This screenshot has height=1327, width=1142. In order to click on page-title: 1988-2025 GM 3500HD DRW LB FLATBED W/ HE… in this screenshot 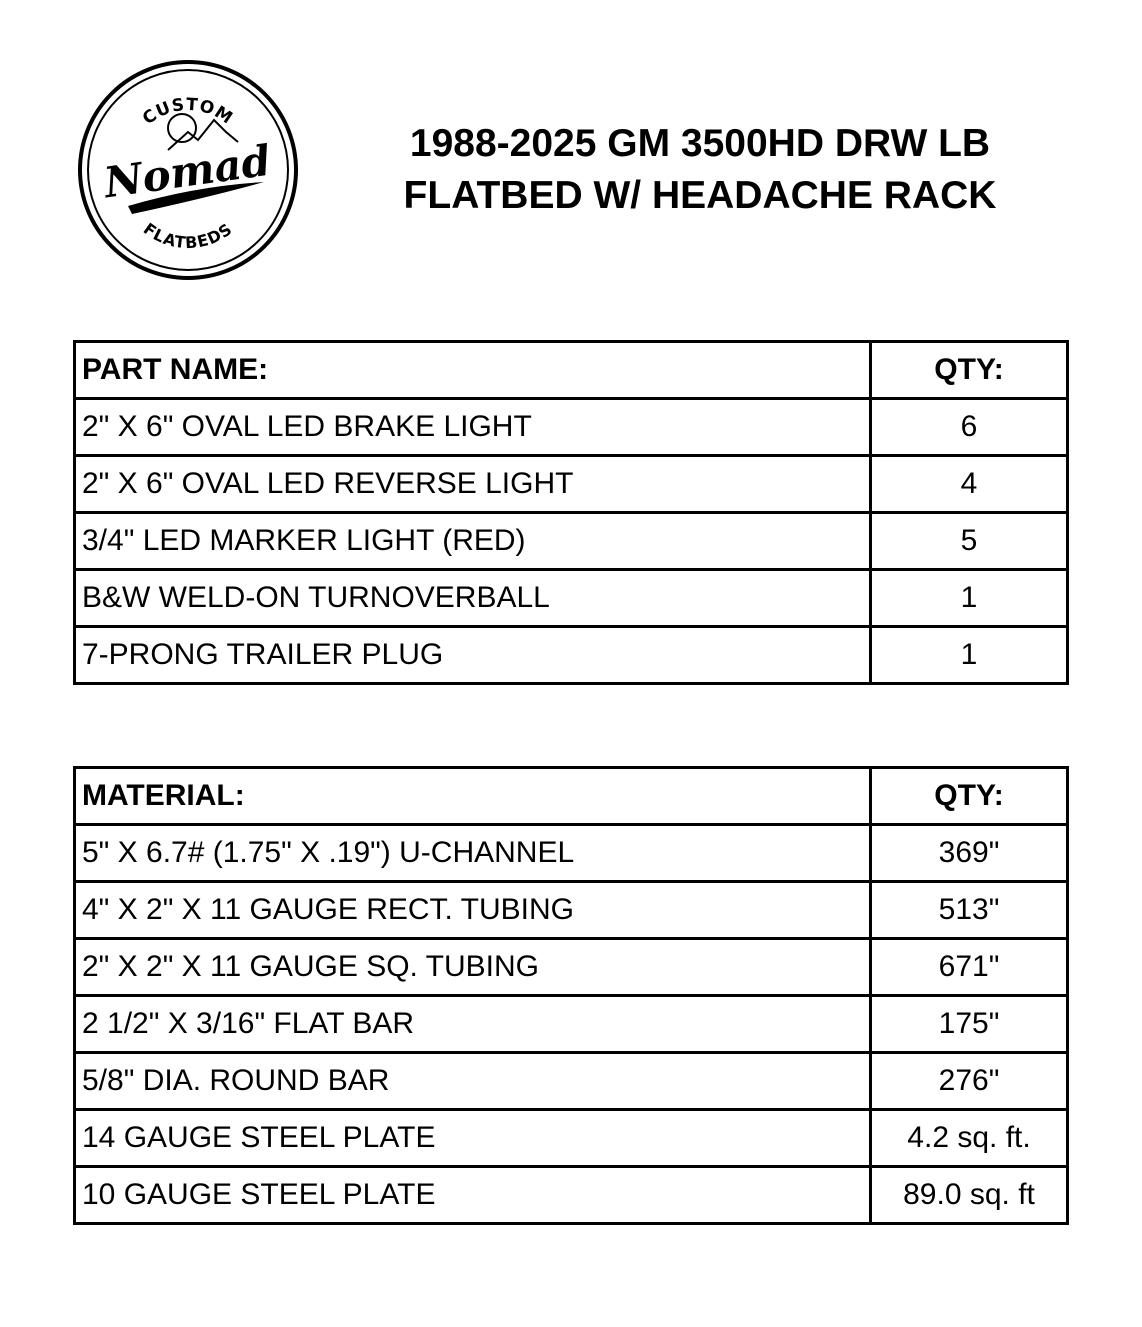, I will do `click(700, 170)`.